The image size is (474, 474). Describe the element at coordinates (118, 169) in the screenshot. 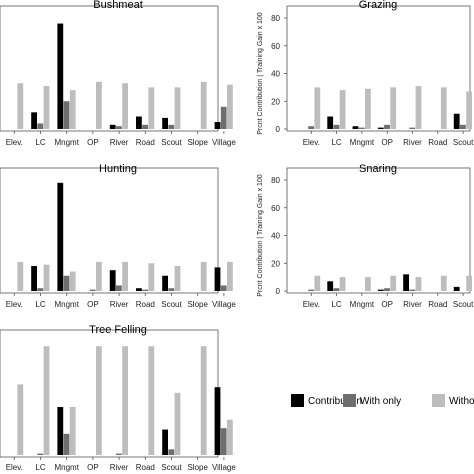

I see `panel-title: Hunting` at that location.